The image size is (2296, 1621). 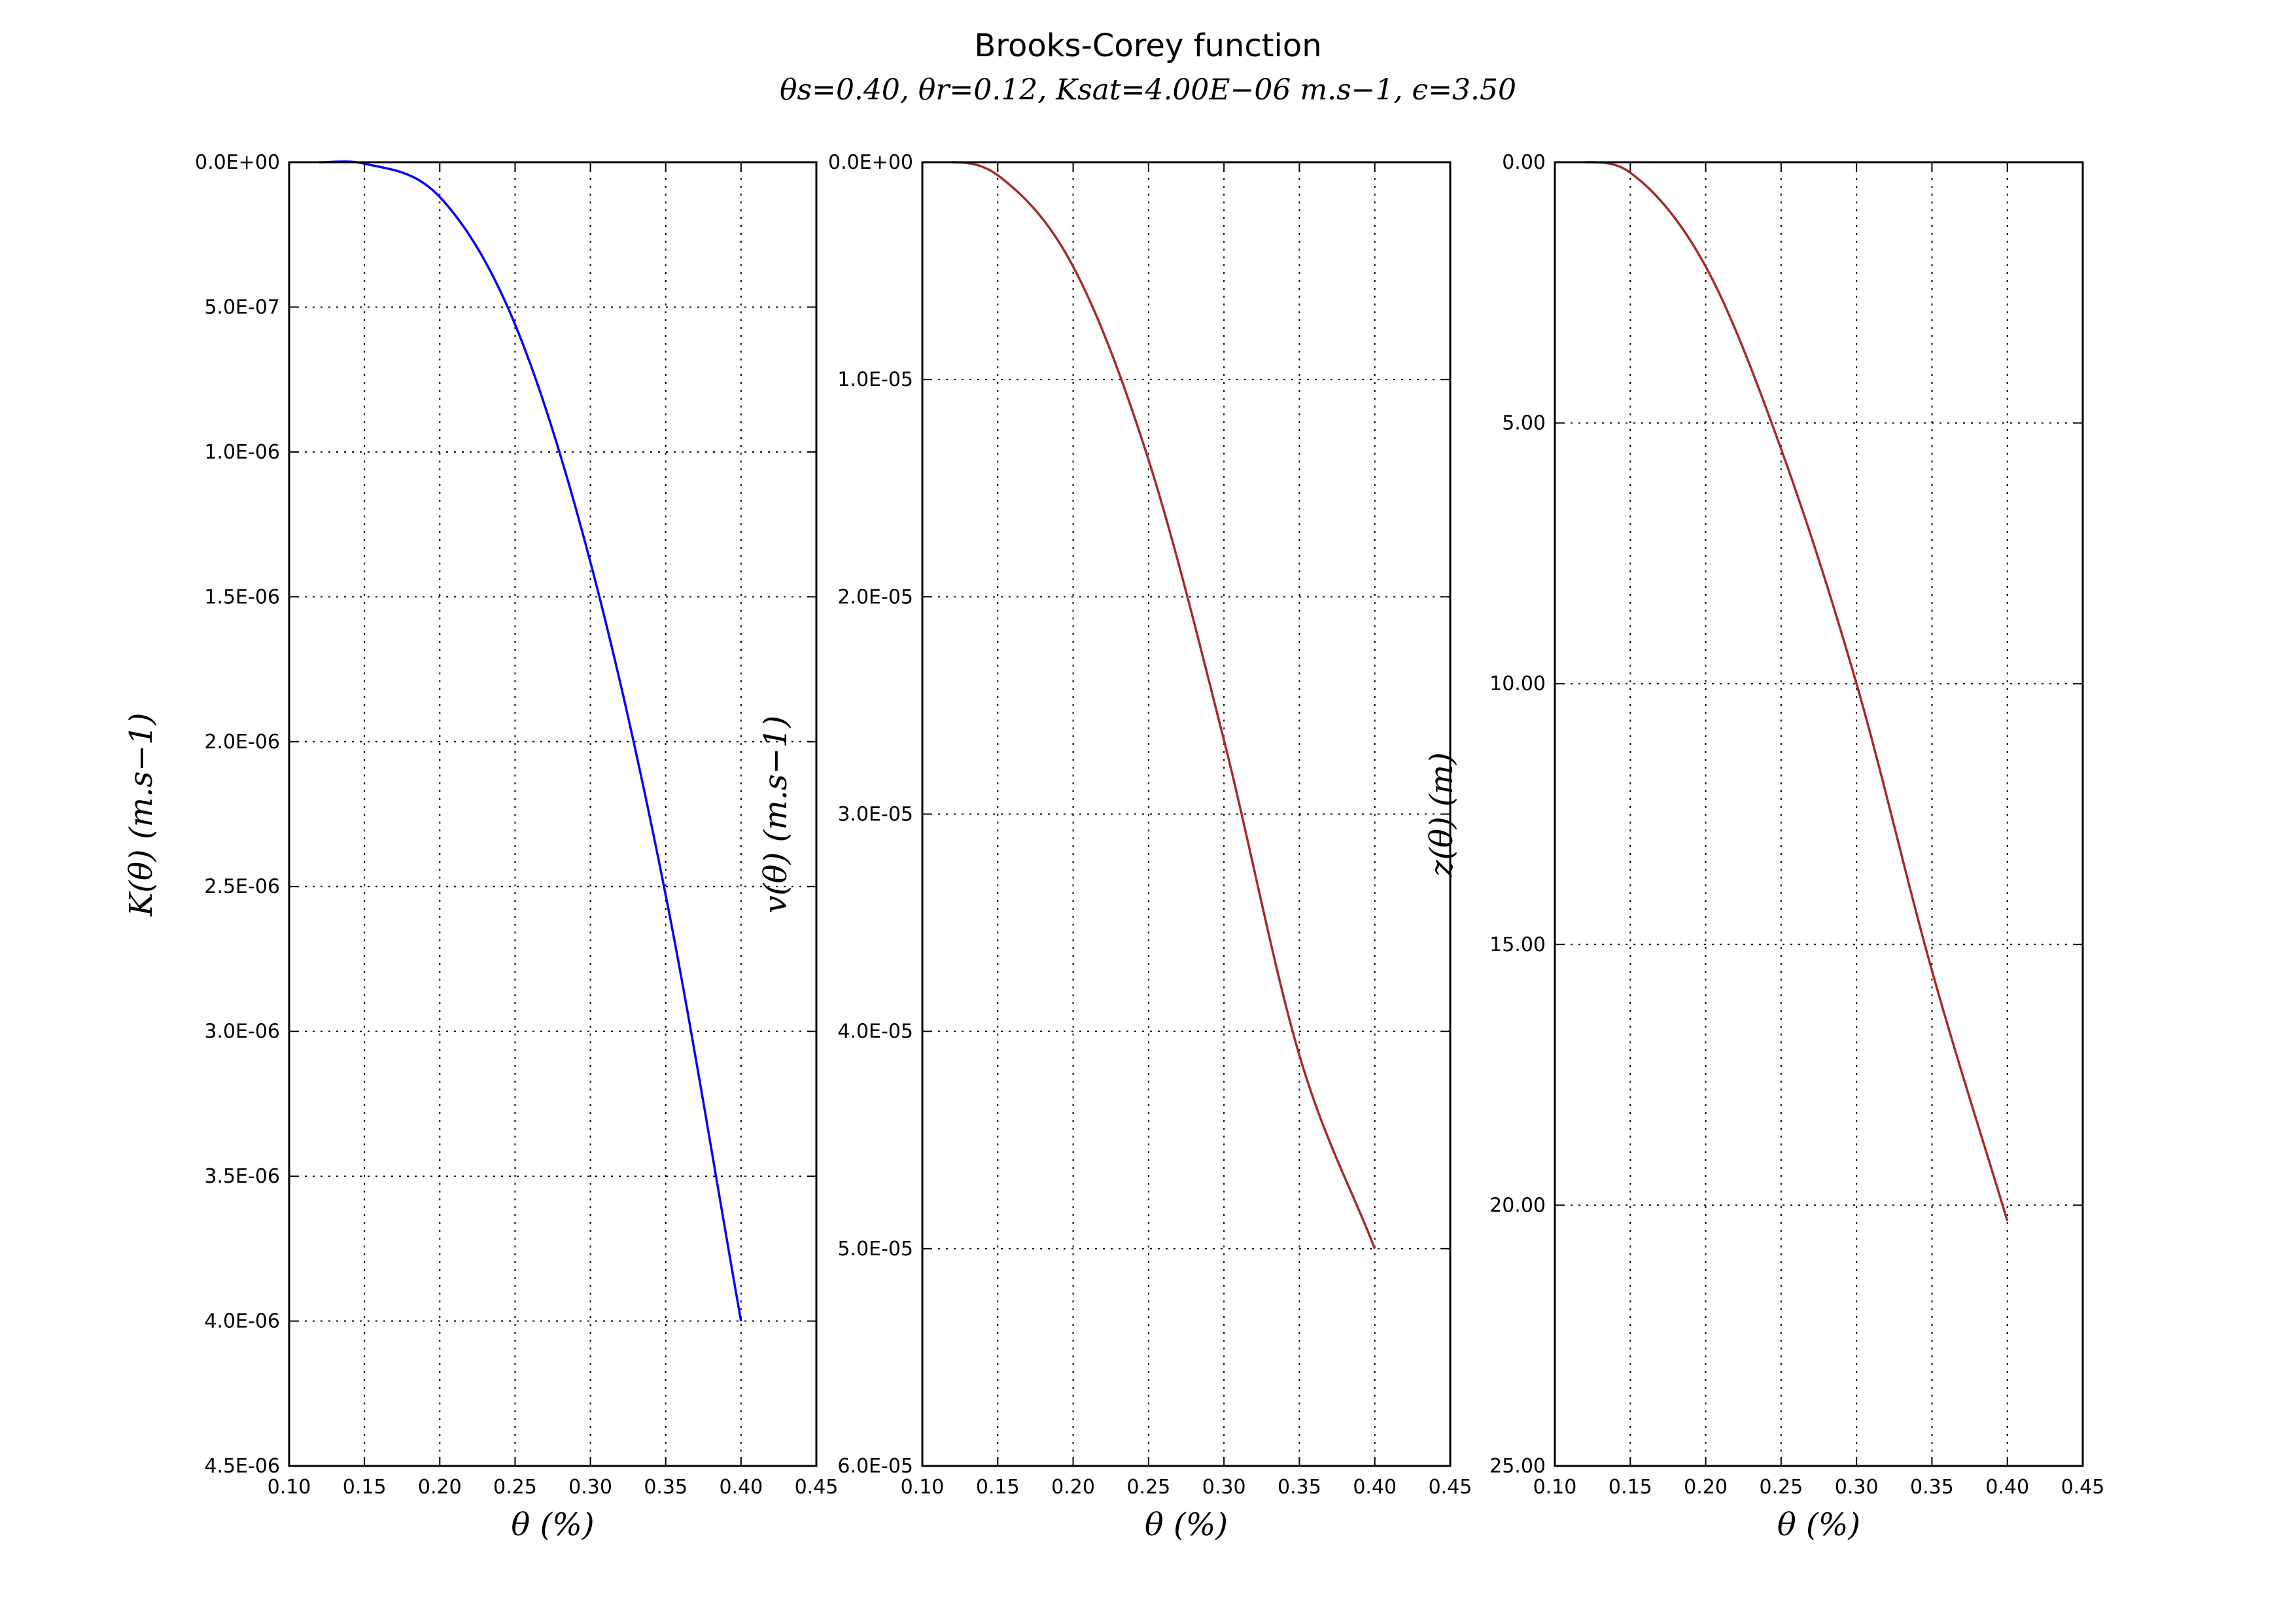 What do you see at coordinates (875, 1249) in the screenshot?
I see `y-tick-label: 5.0E-05` at bounding box center [875, 1249].